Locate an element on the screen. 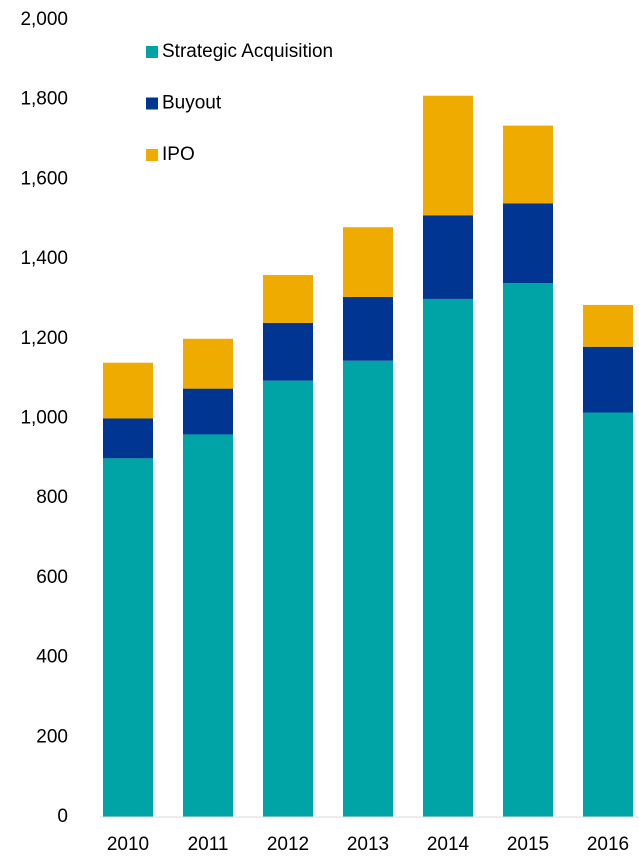 This screenshot has width=639, height=856. y-tick-label: 200 is located at coordinates (52, 736).